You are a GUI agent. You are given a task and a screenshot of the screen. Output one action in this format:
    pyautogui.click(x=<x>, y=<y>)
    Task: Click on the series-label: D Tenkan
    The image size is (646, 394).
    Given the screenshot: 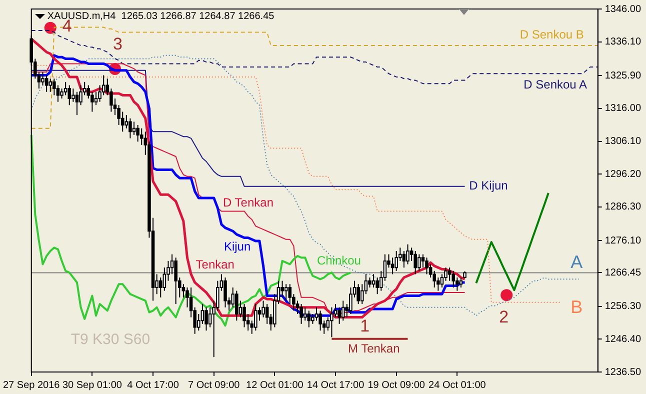 What is the action you would take?
    pyautogui.click(x=248, y=202)
    